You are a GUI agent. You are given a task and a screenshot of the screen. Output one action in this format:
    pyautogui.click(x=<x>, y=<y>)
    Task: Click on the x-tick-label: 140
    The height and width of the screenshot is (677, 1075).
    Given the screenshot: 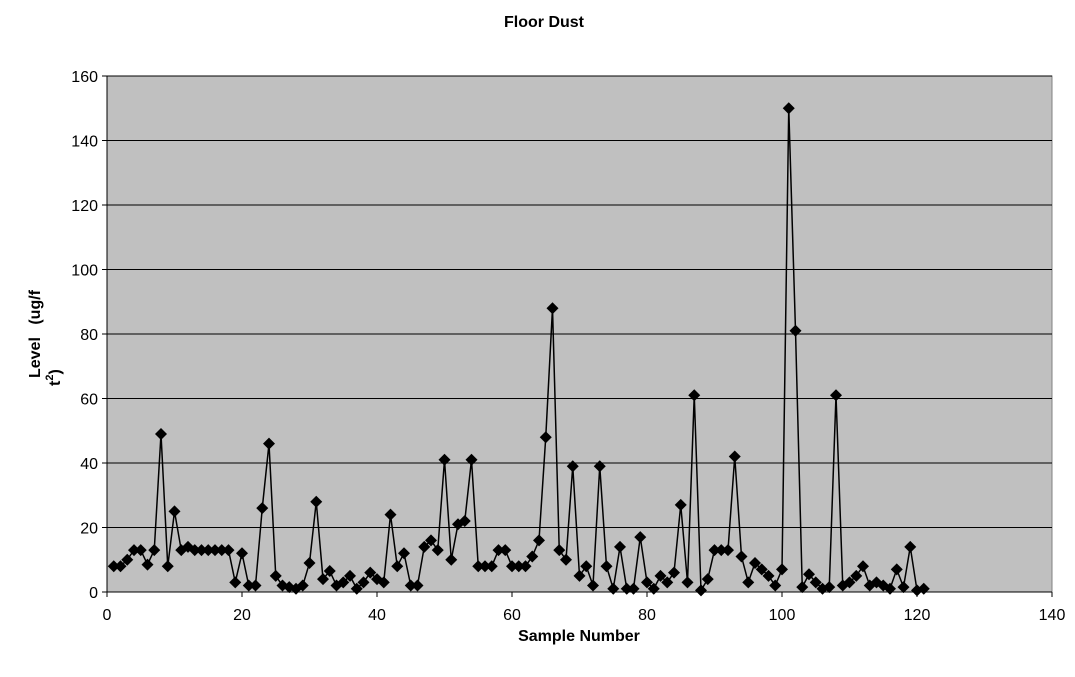 What is the action you would take?
    pyautogui.click(x=1052, y=615)
    